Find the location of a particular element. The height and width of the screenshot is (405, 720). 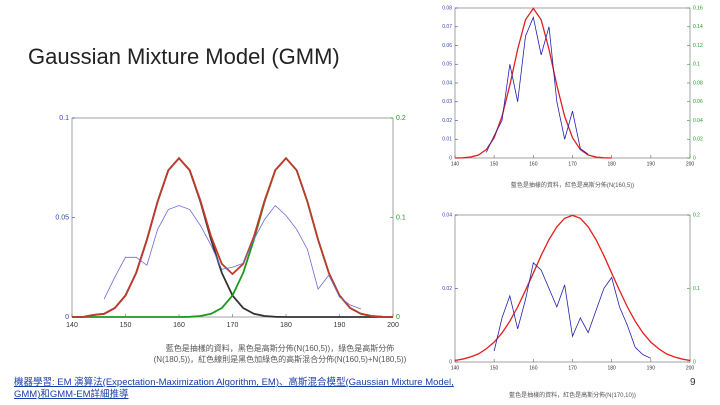

y-tick-label: 0.07 is located at coordinates (447, 27).